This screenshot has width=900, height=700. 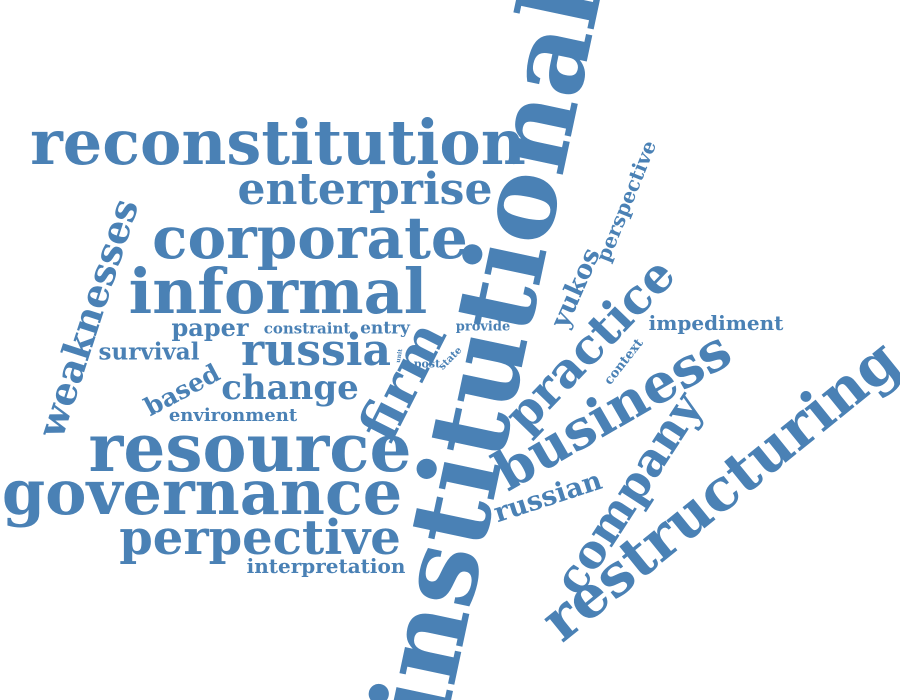 I want to click on word-environment: environment, so click(x=233, y=415).